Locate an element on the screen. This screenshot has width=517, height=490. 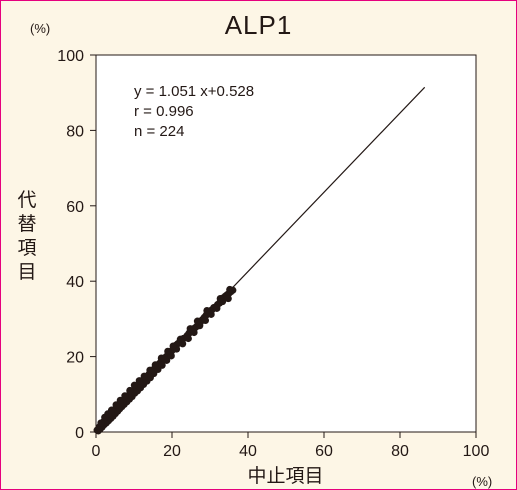
chart-title: ALP1 is located at coordinates (258, 25).